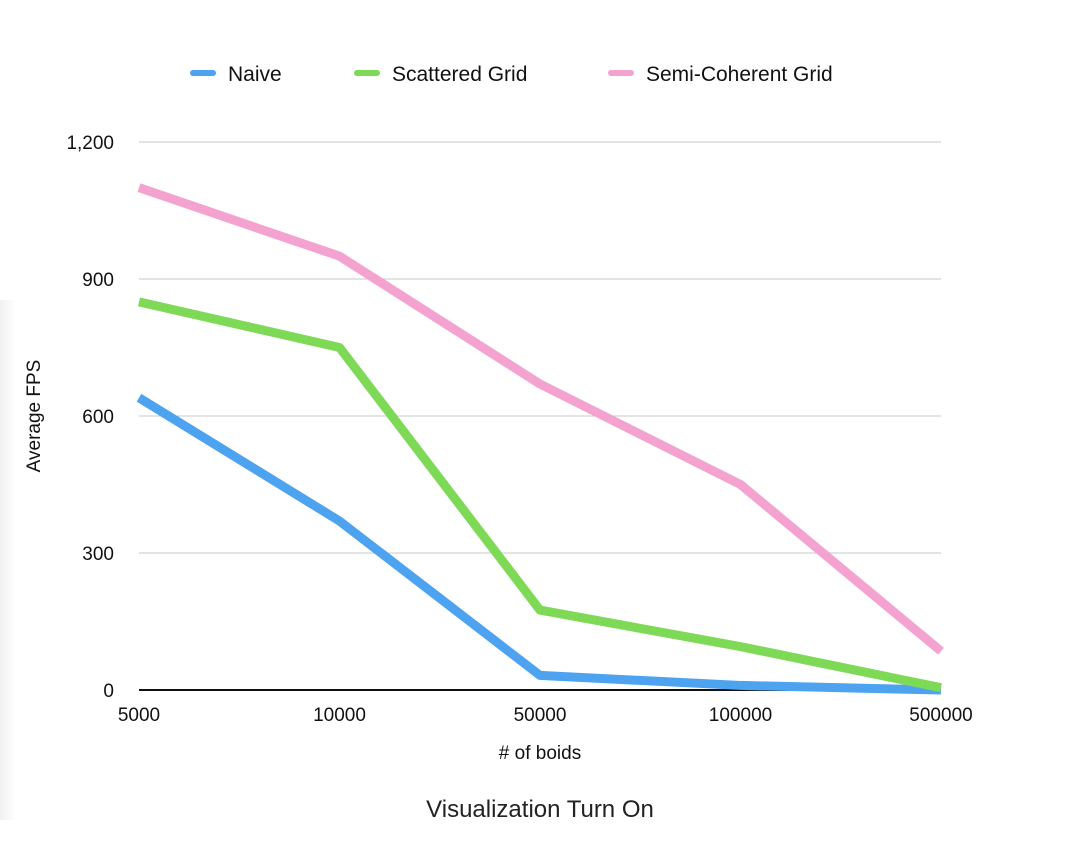  What do you see at coordinates (98, 417) in the screenshot?
I see `y-tick-label: 600` at bounding box center [98, 417].